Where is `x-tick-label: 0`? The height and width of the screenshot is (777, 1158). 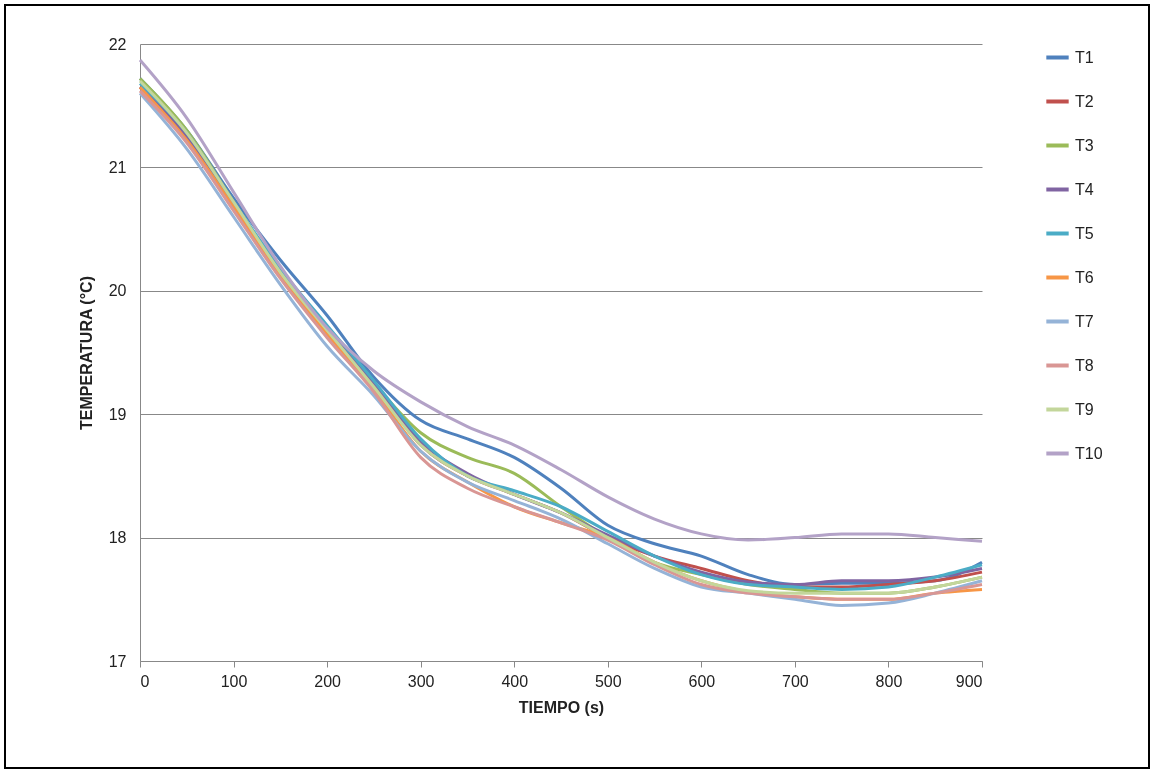
x-tick-label: 0 is located at coordinates (145, 681).